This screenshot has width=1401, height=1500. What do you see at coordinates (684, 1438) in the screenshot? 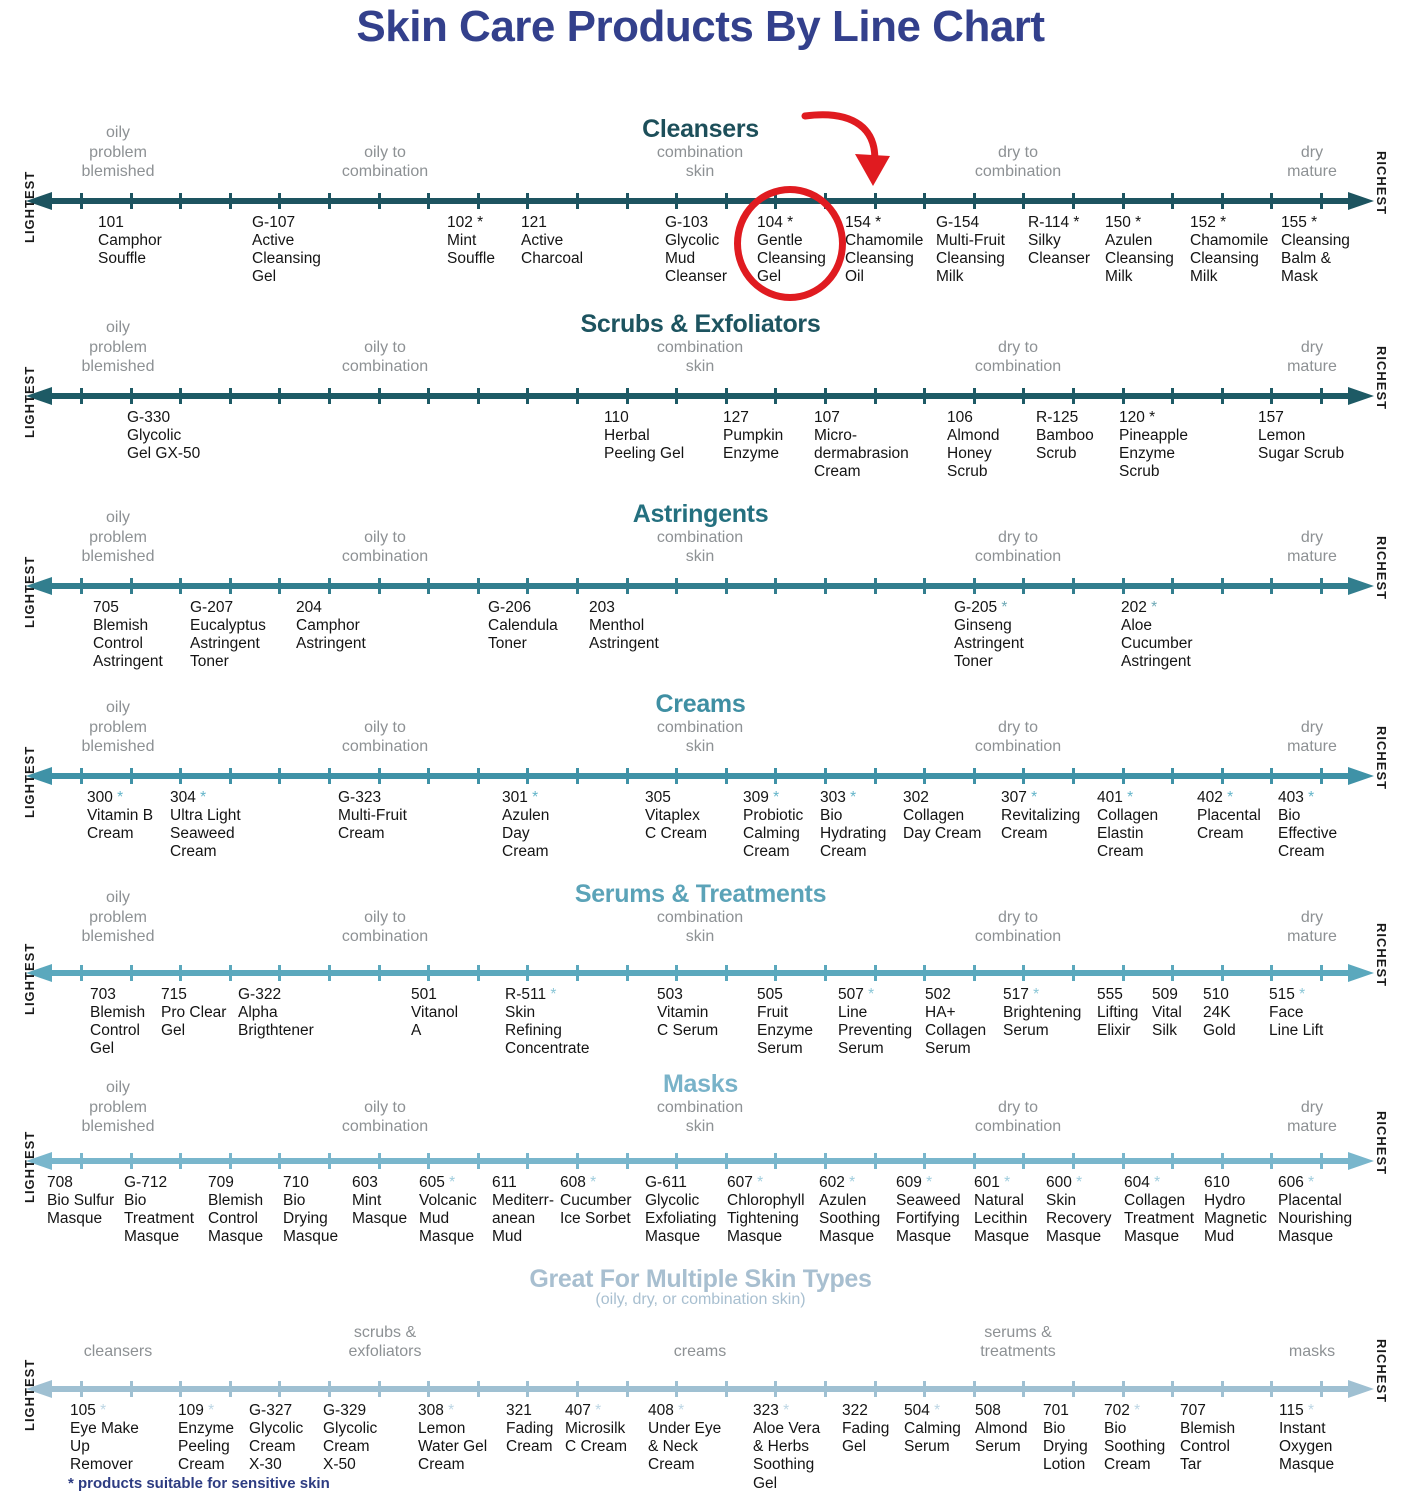
I see `product-label: 408 * Under Eye & Neck Cream` at bounding box center [684, 1438].